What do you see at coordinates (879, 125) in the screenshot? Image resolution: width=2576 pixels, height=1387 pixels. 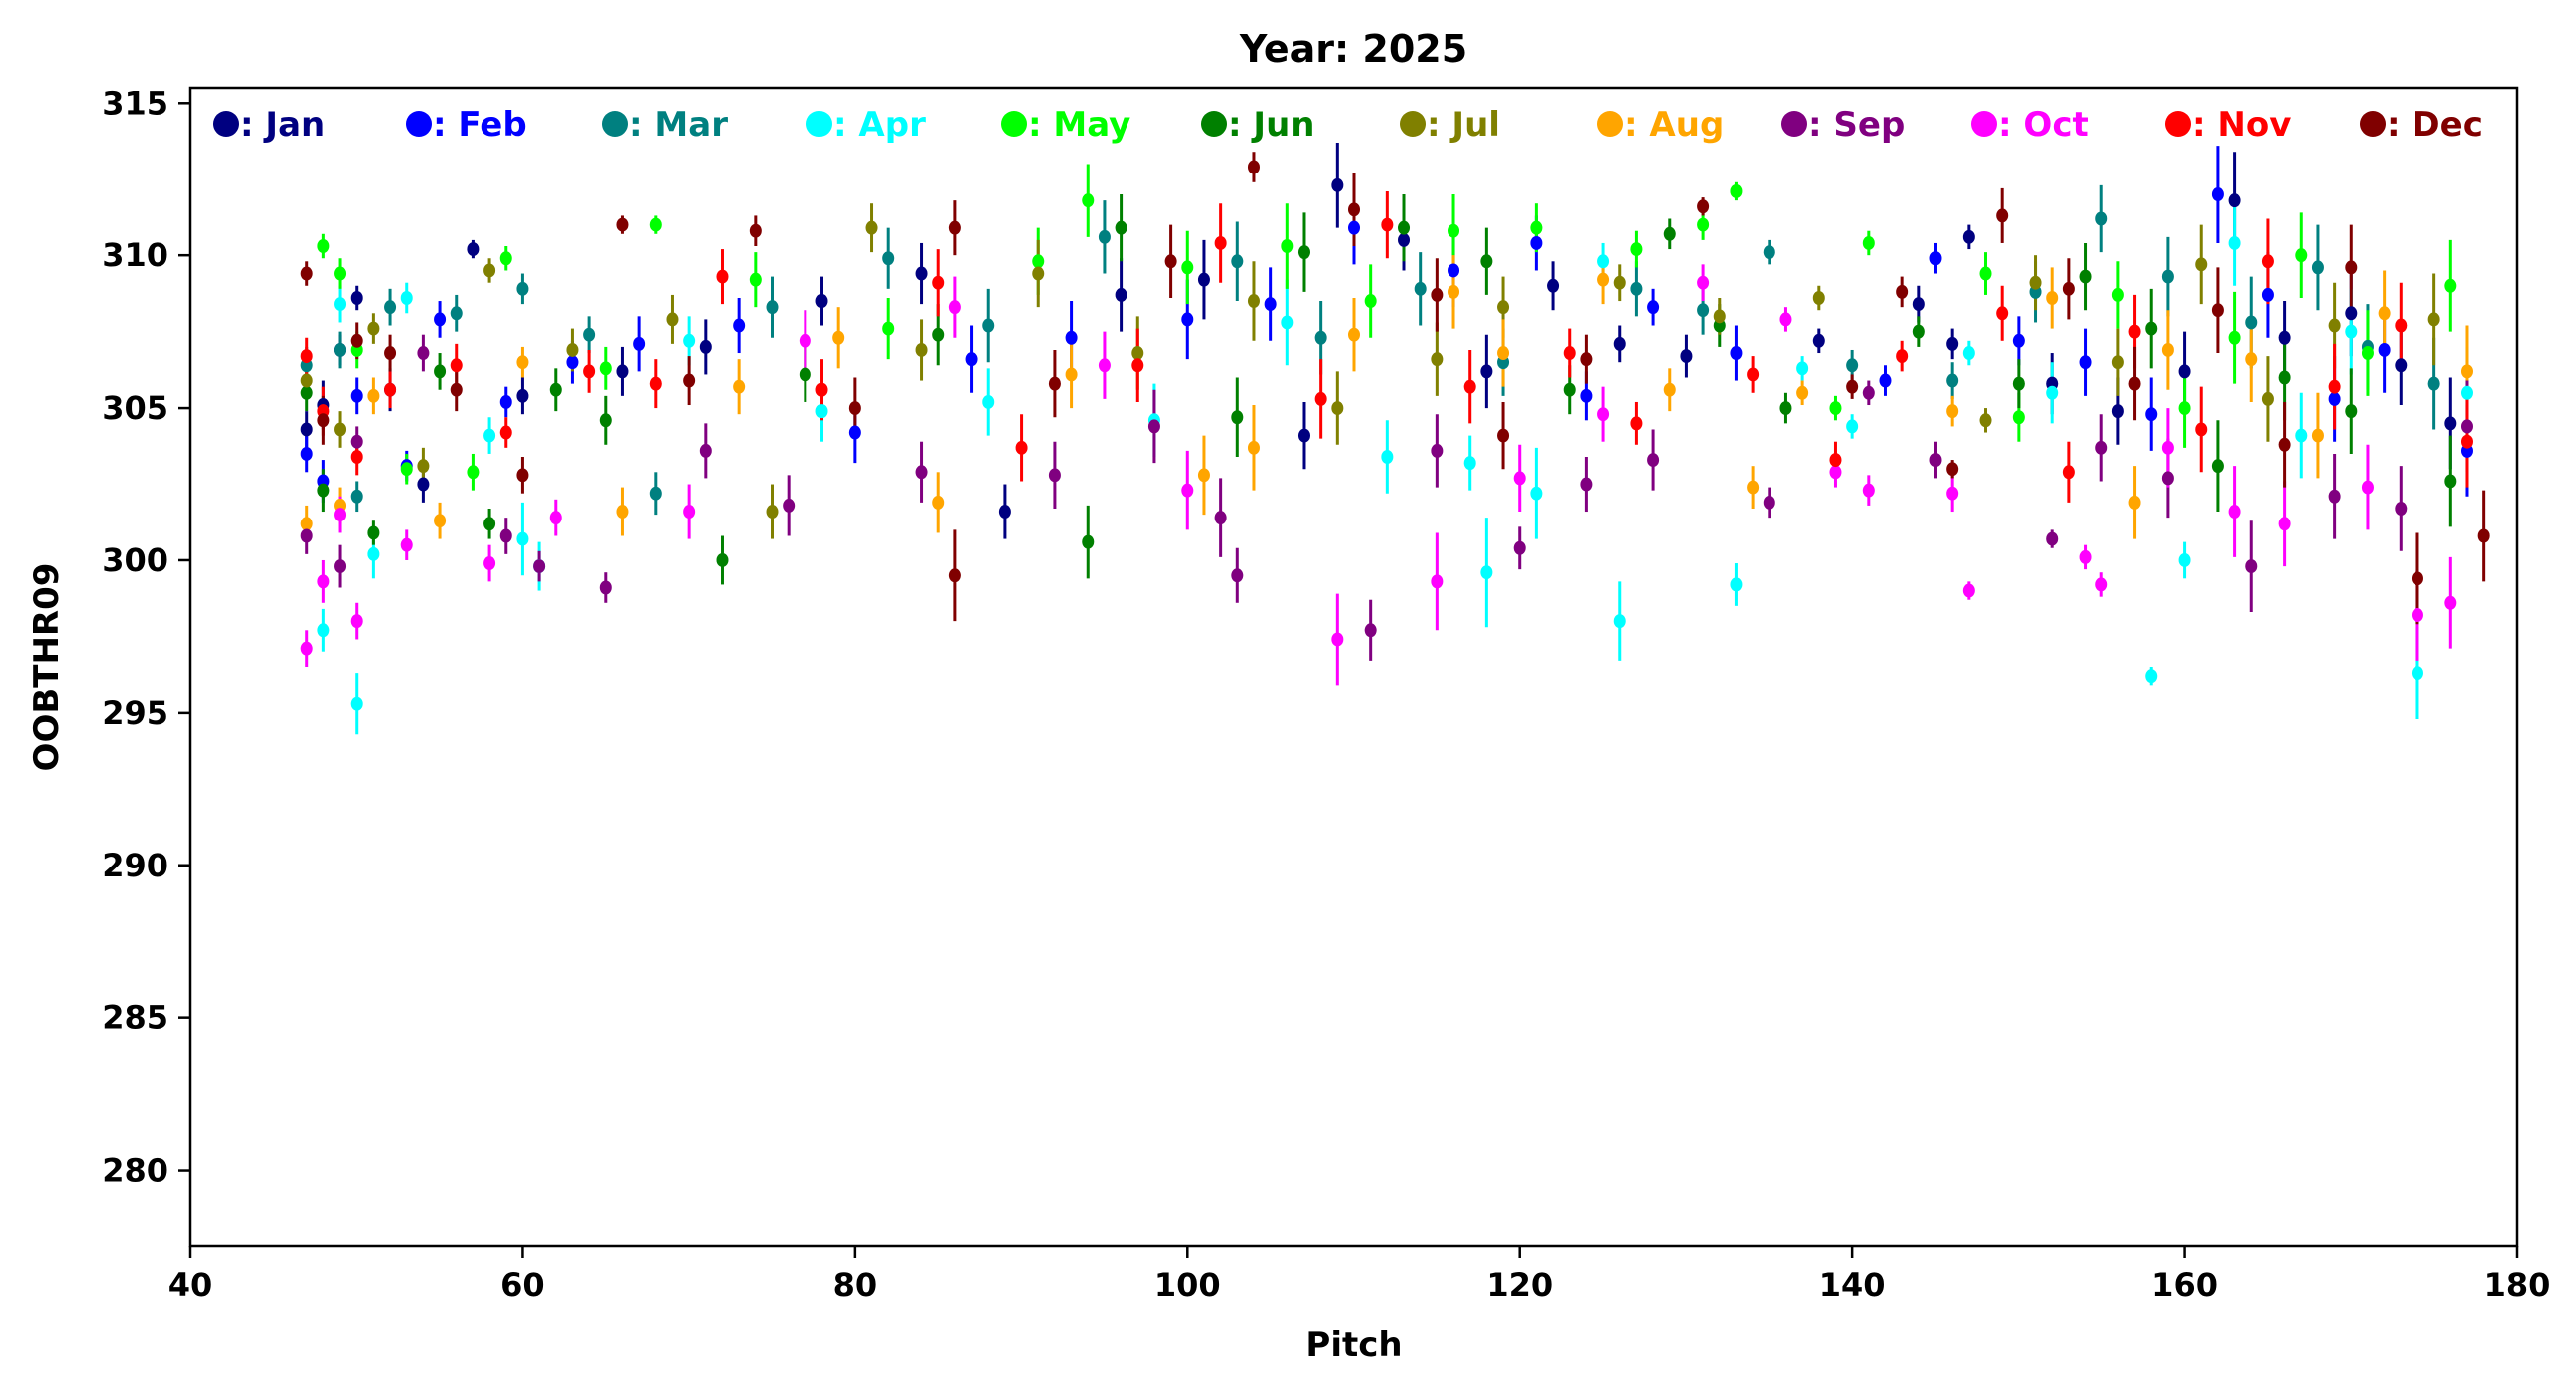 I see `legend-label: : Apr` at bounding box center [879, 125].